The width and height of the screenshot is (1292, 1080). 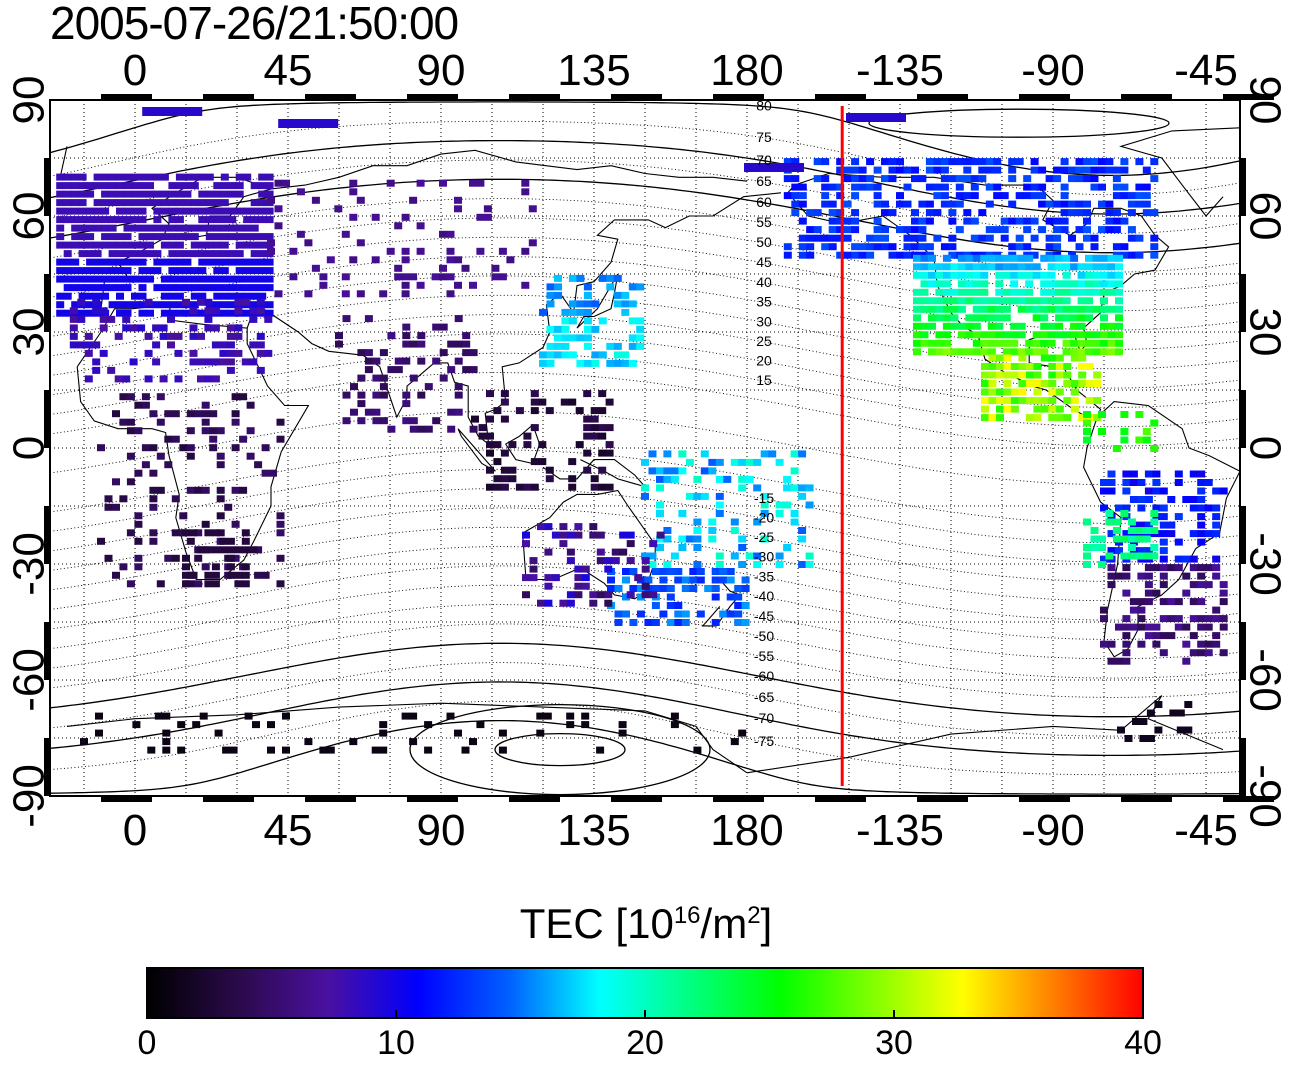 I want to click on contour-label: 15, so click(x=764, y=380).